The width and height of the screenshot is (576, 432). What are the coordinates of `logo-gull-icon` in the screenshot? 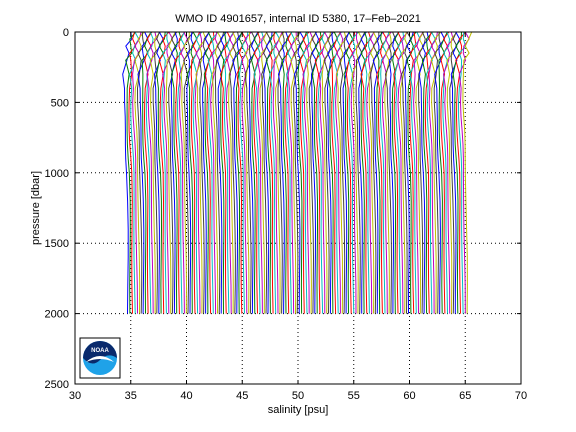 It's located at (100, 359).